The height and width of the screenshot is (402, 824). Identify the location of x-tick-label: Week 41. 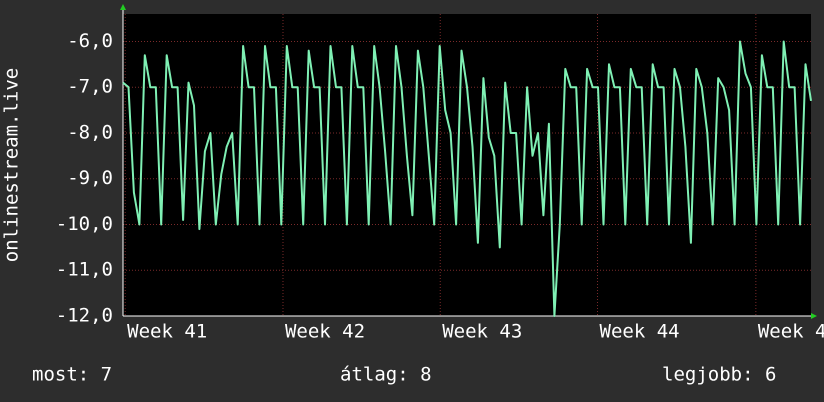
(167, 332).